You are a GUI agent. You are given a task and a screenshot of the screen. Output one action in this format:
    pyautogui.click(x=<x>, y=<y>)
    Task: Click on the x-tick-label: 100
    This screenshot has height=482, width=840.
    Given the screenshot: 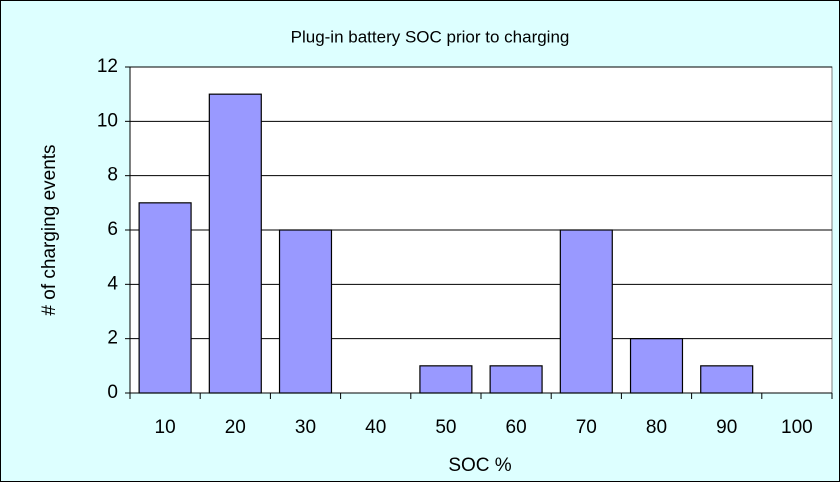 What is the action you would take?
    pyautogui.click(x=797, y=427)
    